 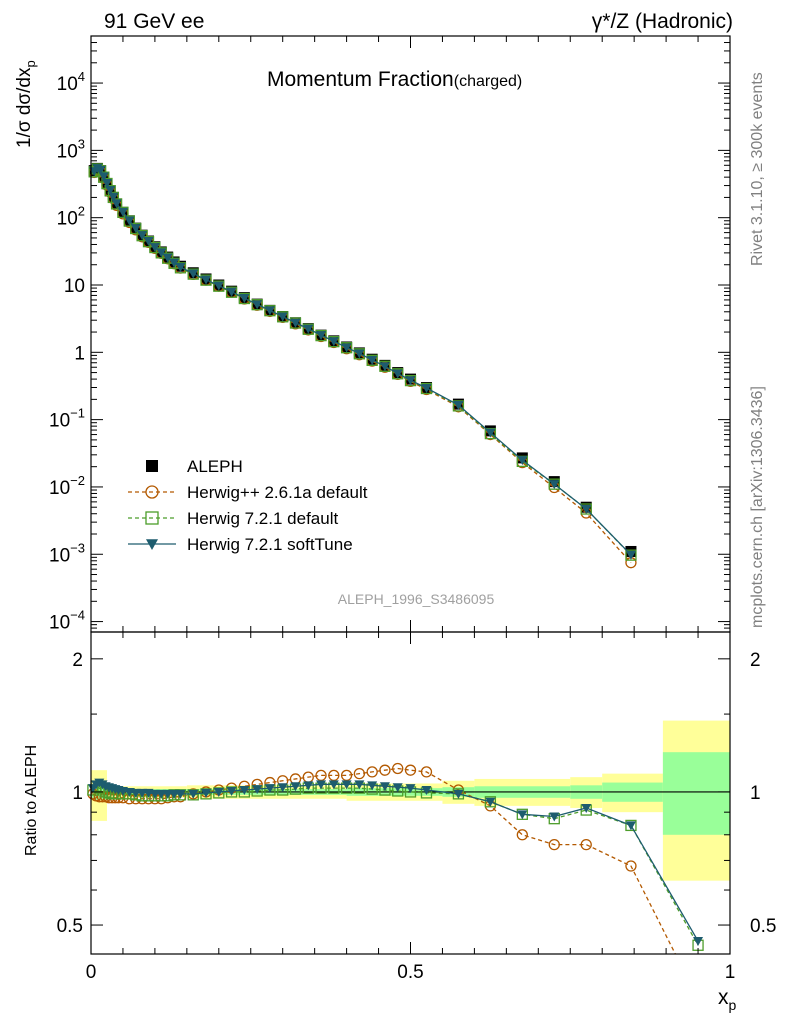 What do you see at coordinates (67, 553) in the screenshot?
I see `main-y-tick-label: 10⁻³` at bounding box center [67, 553].